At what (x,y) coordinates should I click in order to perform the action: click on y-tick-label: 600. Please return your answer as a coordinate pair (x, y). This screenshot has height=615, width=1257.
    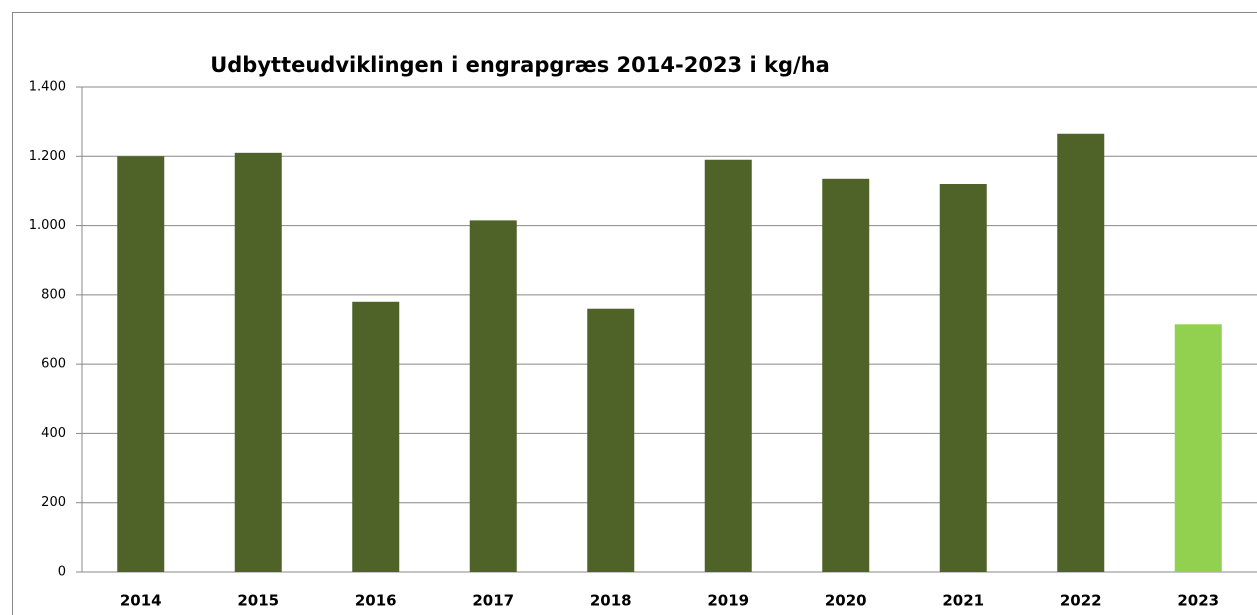
    Looking at the image, I should click on (53, 364).